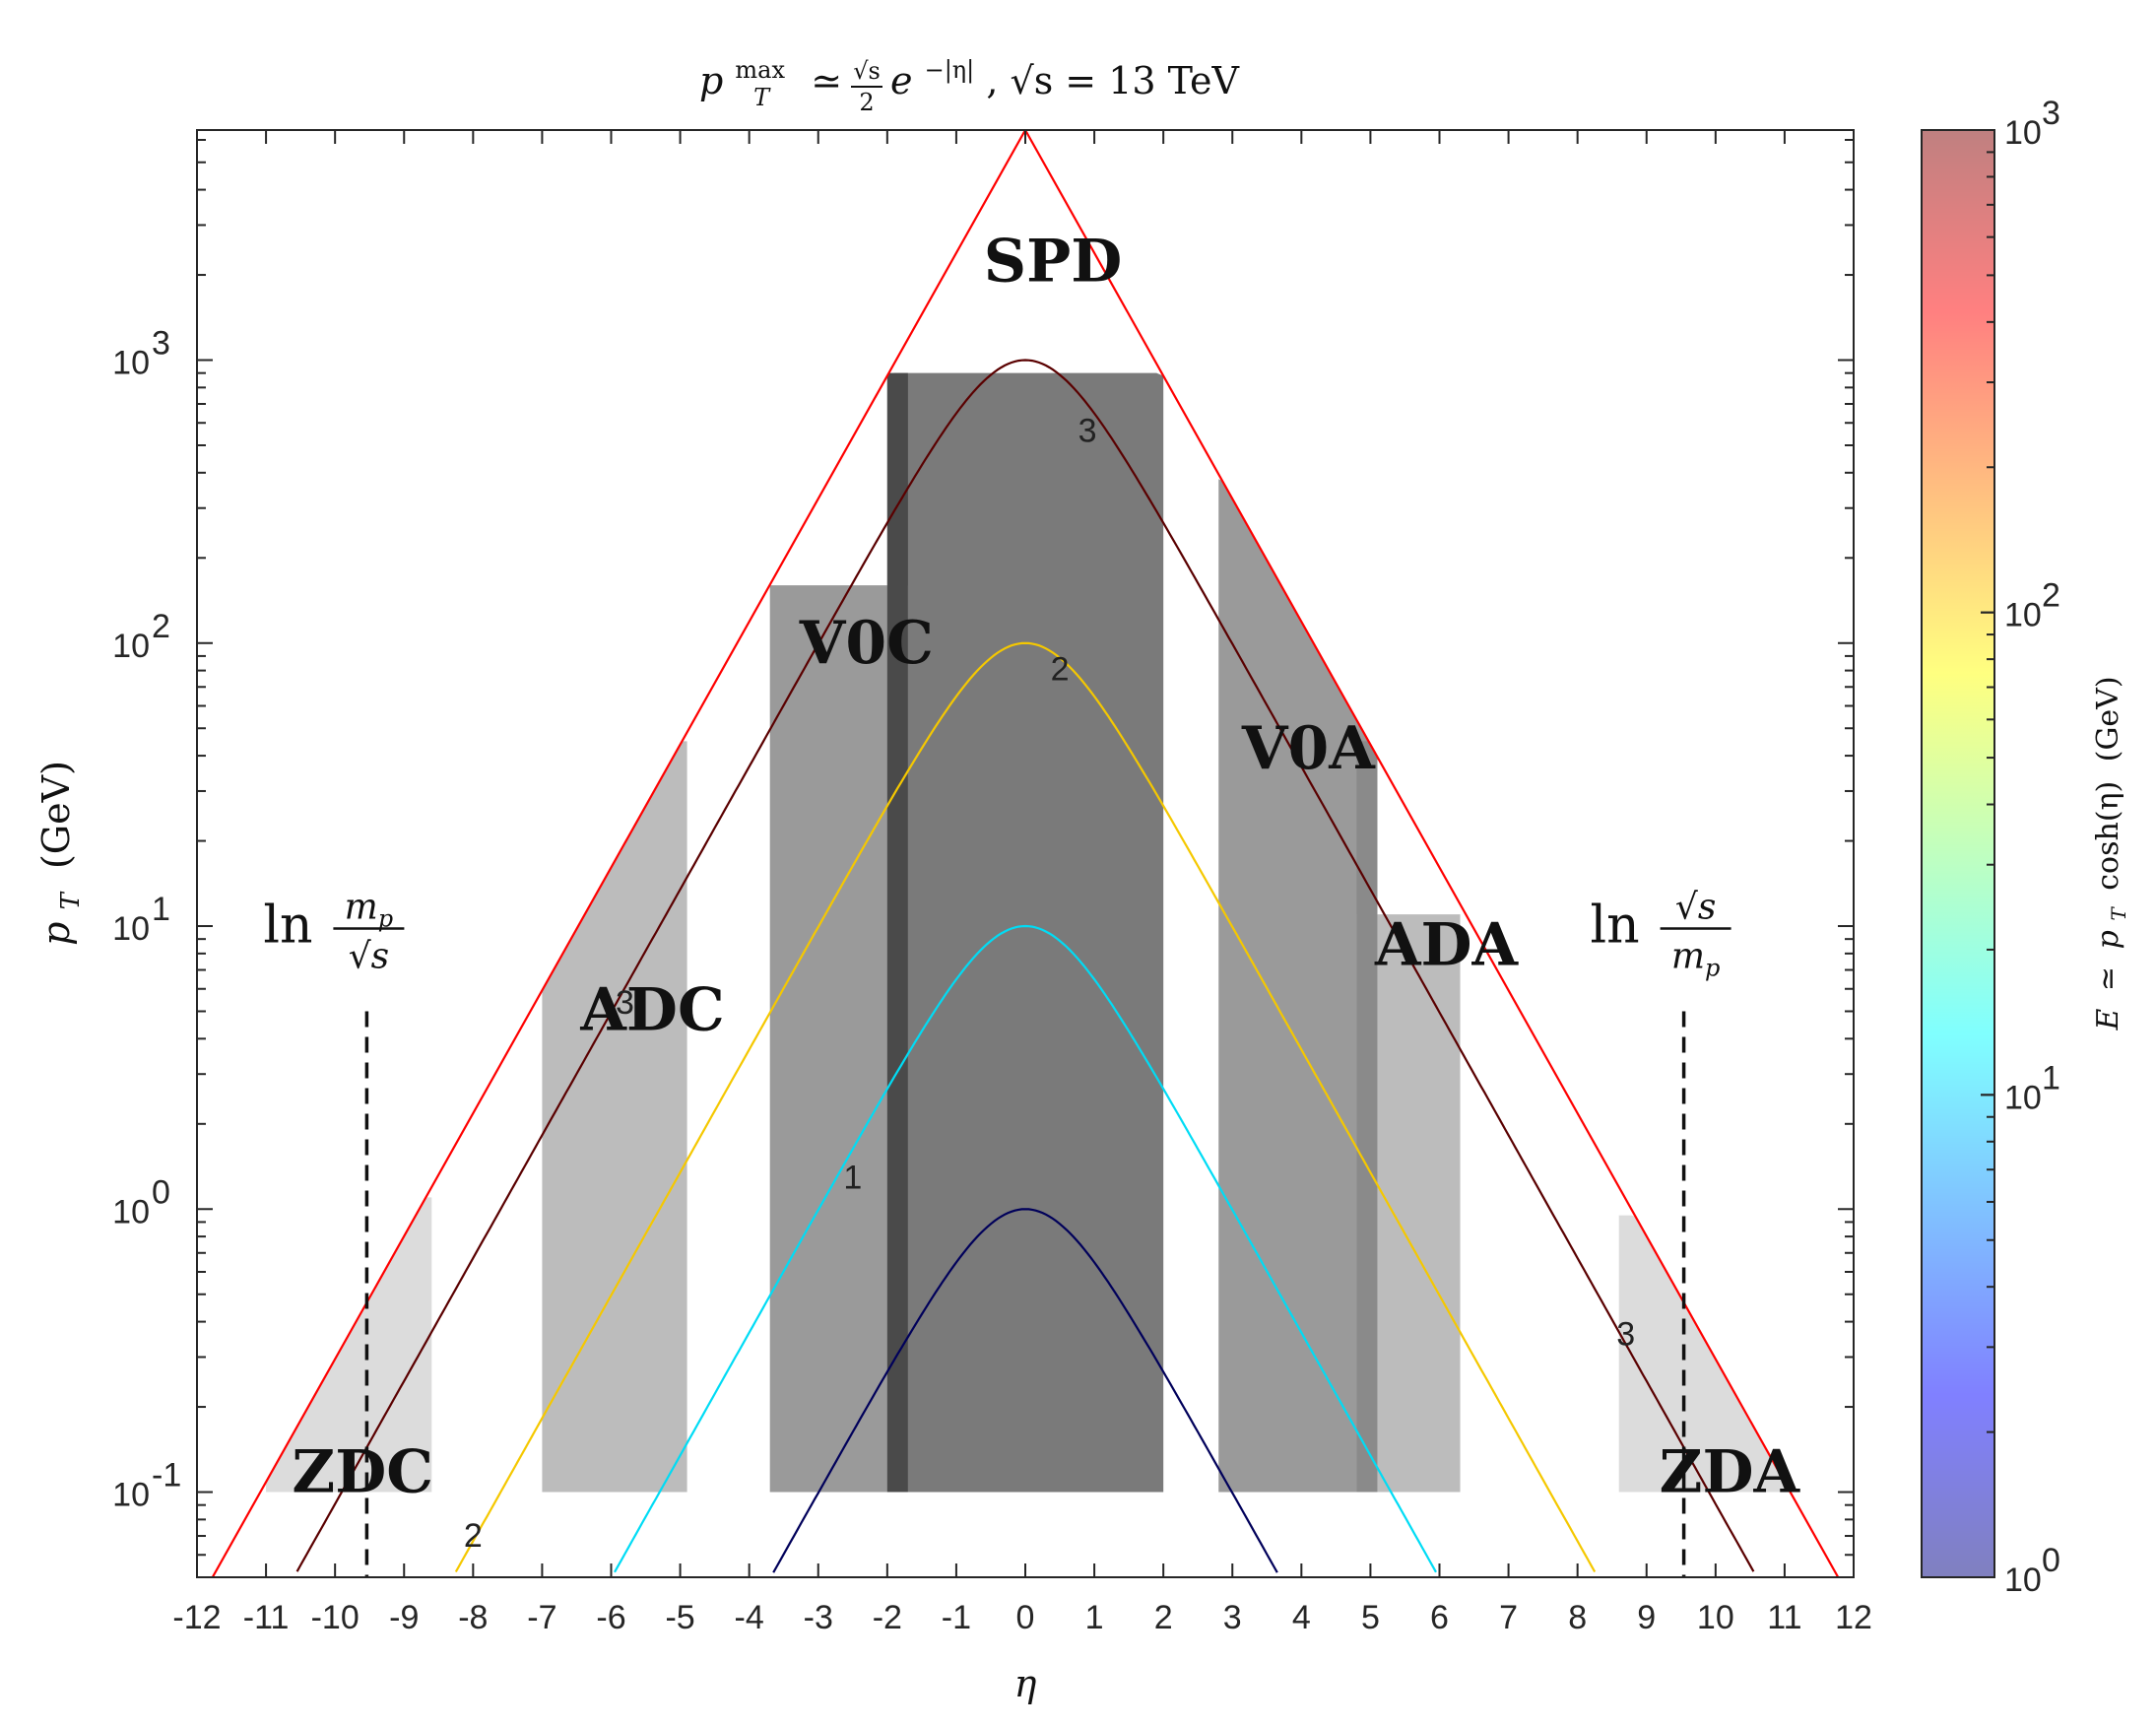 The image size is (2156, 1728). Describe the element at coordinates (1053, 261) in the screenshot. I see `detector-label-spd: SPD` at that location.